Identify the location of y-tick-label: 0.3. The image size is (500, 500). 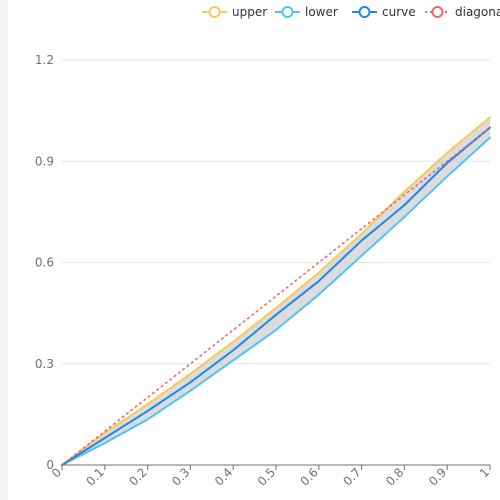
(44, 364).